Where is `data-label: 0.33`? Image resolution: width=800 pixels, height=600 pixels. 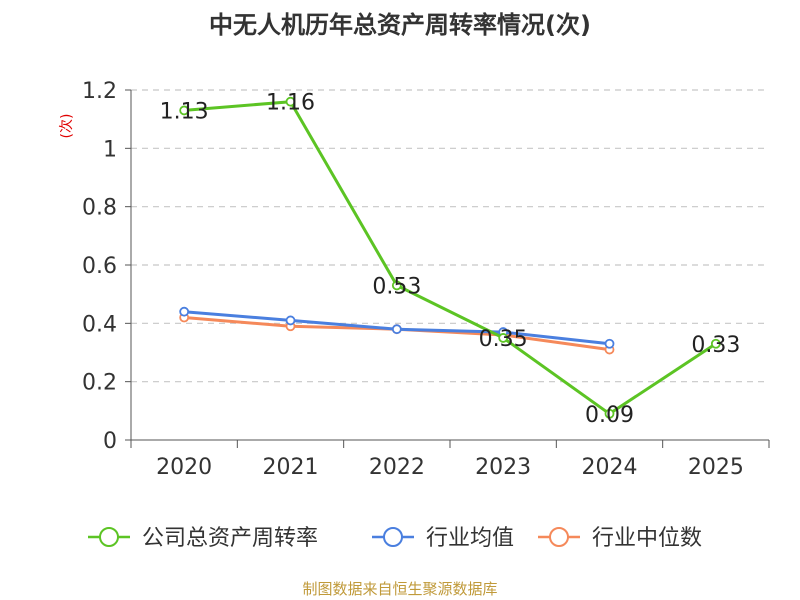
data-label: 0.33 is located at coordinates (715, 345).